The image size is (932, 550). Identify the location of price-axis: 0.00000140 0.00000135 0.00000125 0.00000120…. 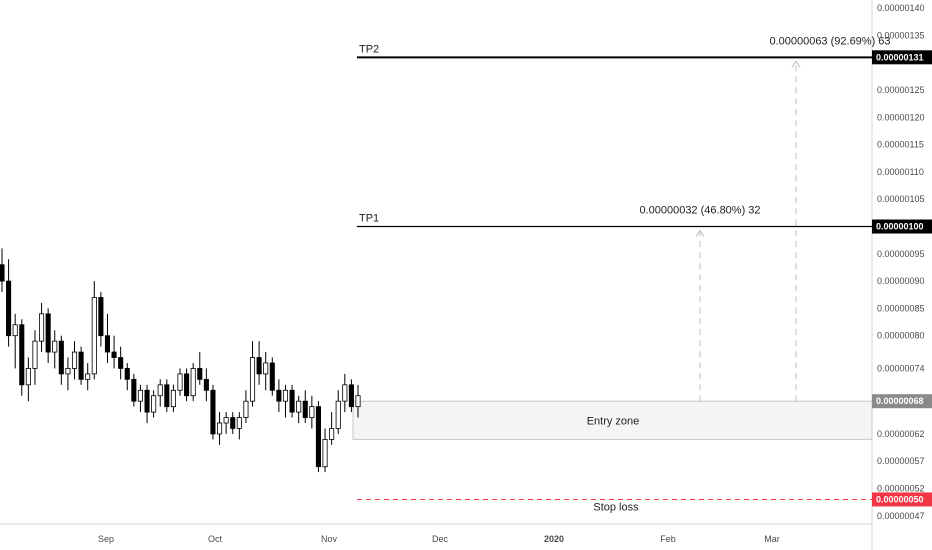
(901, 262).